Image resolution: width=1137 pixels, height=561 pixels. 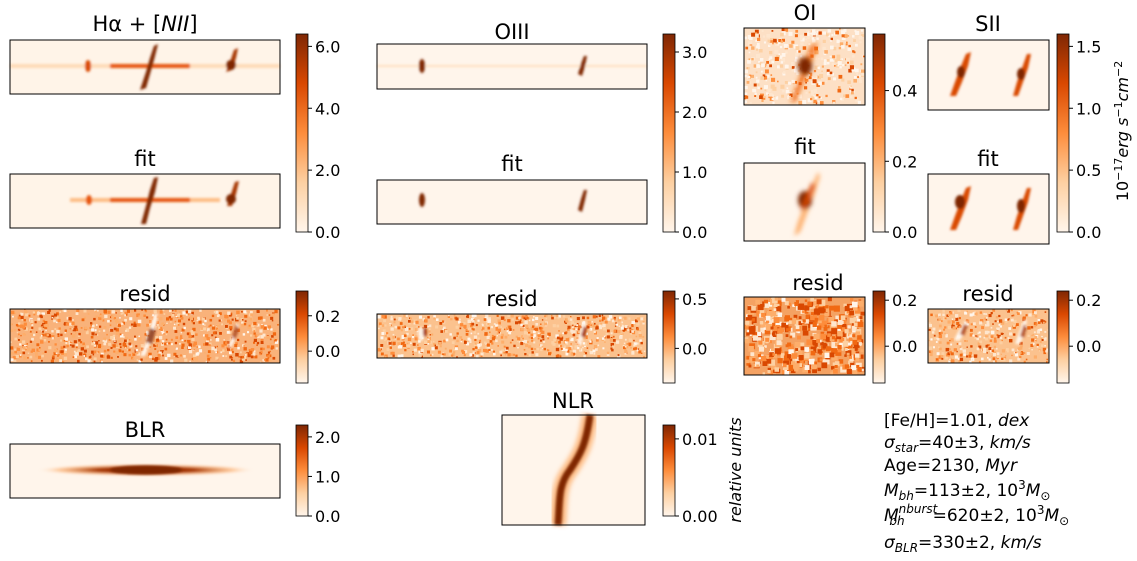 What do you see at coordinates (804, 336) in the screenshot?
I see `image-oi-resid` at bounding box center [804, 336].